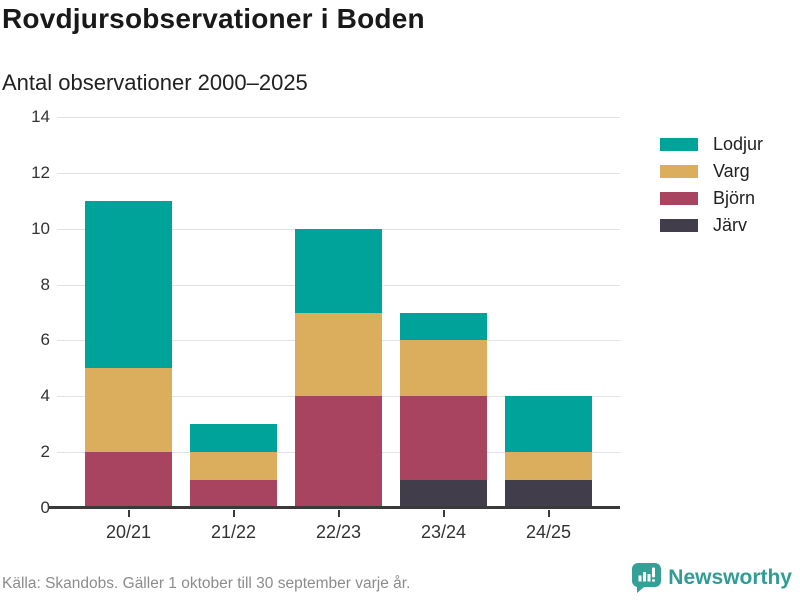 The image size is (800, 600). Describe the element at coordinates (40, 228) in the screenshot. I see `y-tick-label: 10` at that location.